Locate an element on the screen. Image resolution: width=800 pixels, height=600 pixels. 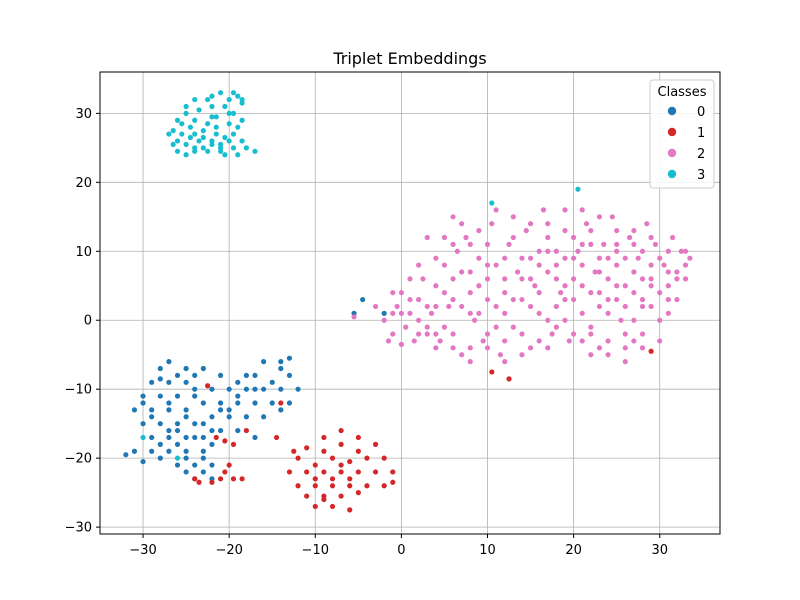
legend-label: 0 is located at coordinates (701, 112).